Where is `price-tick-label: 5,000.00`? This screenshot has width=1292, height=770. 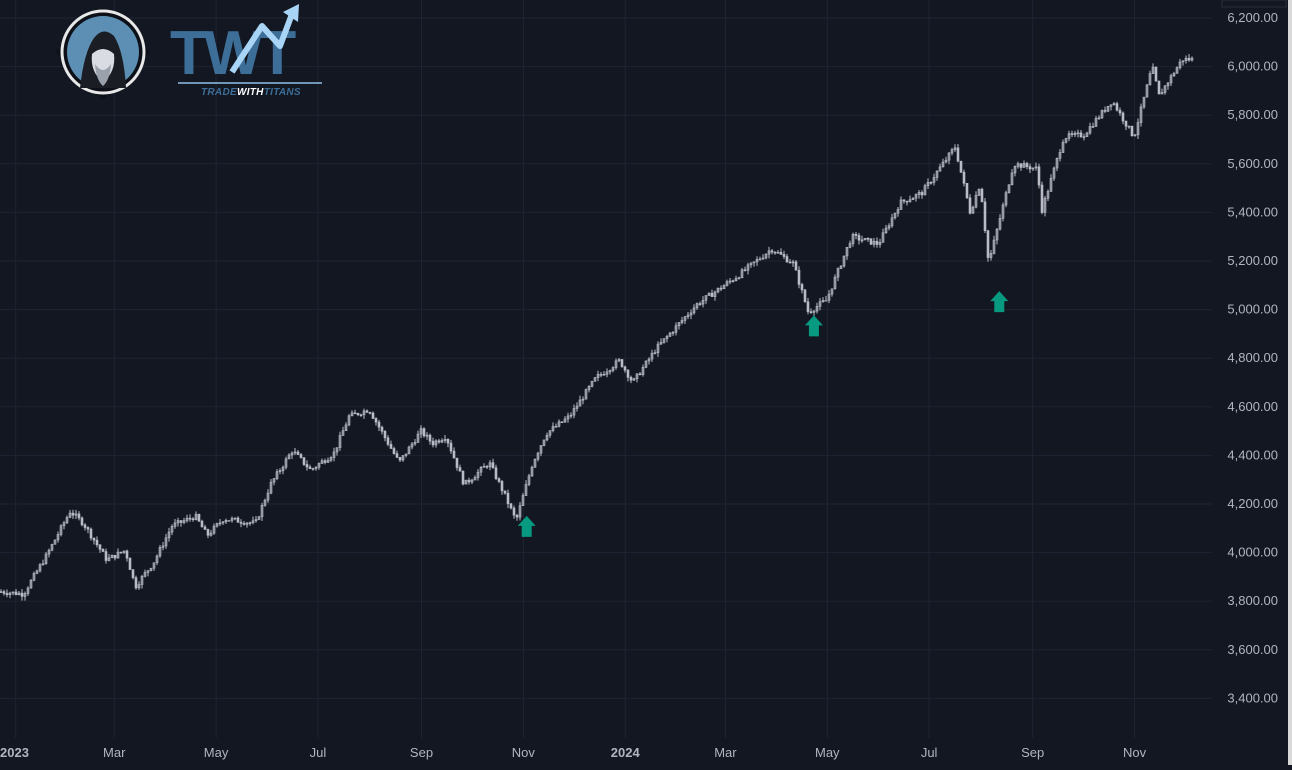 price-tick-label: 5,000.00 is located at coordinates (1252, 309).